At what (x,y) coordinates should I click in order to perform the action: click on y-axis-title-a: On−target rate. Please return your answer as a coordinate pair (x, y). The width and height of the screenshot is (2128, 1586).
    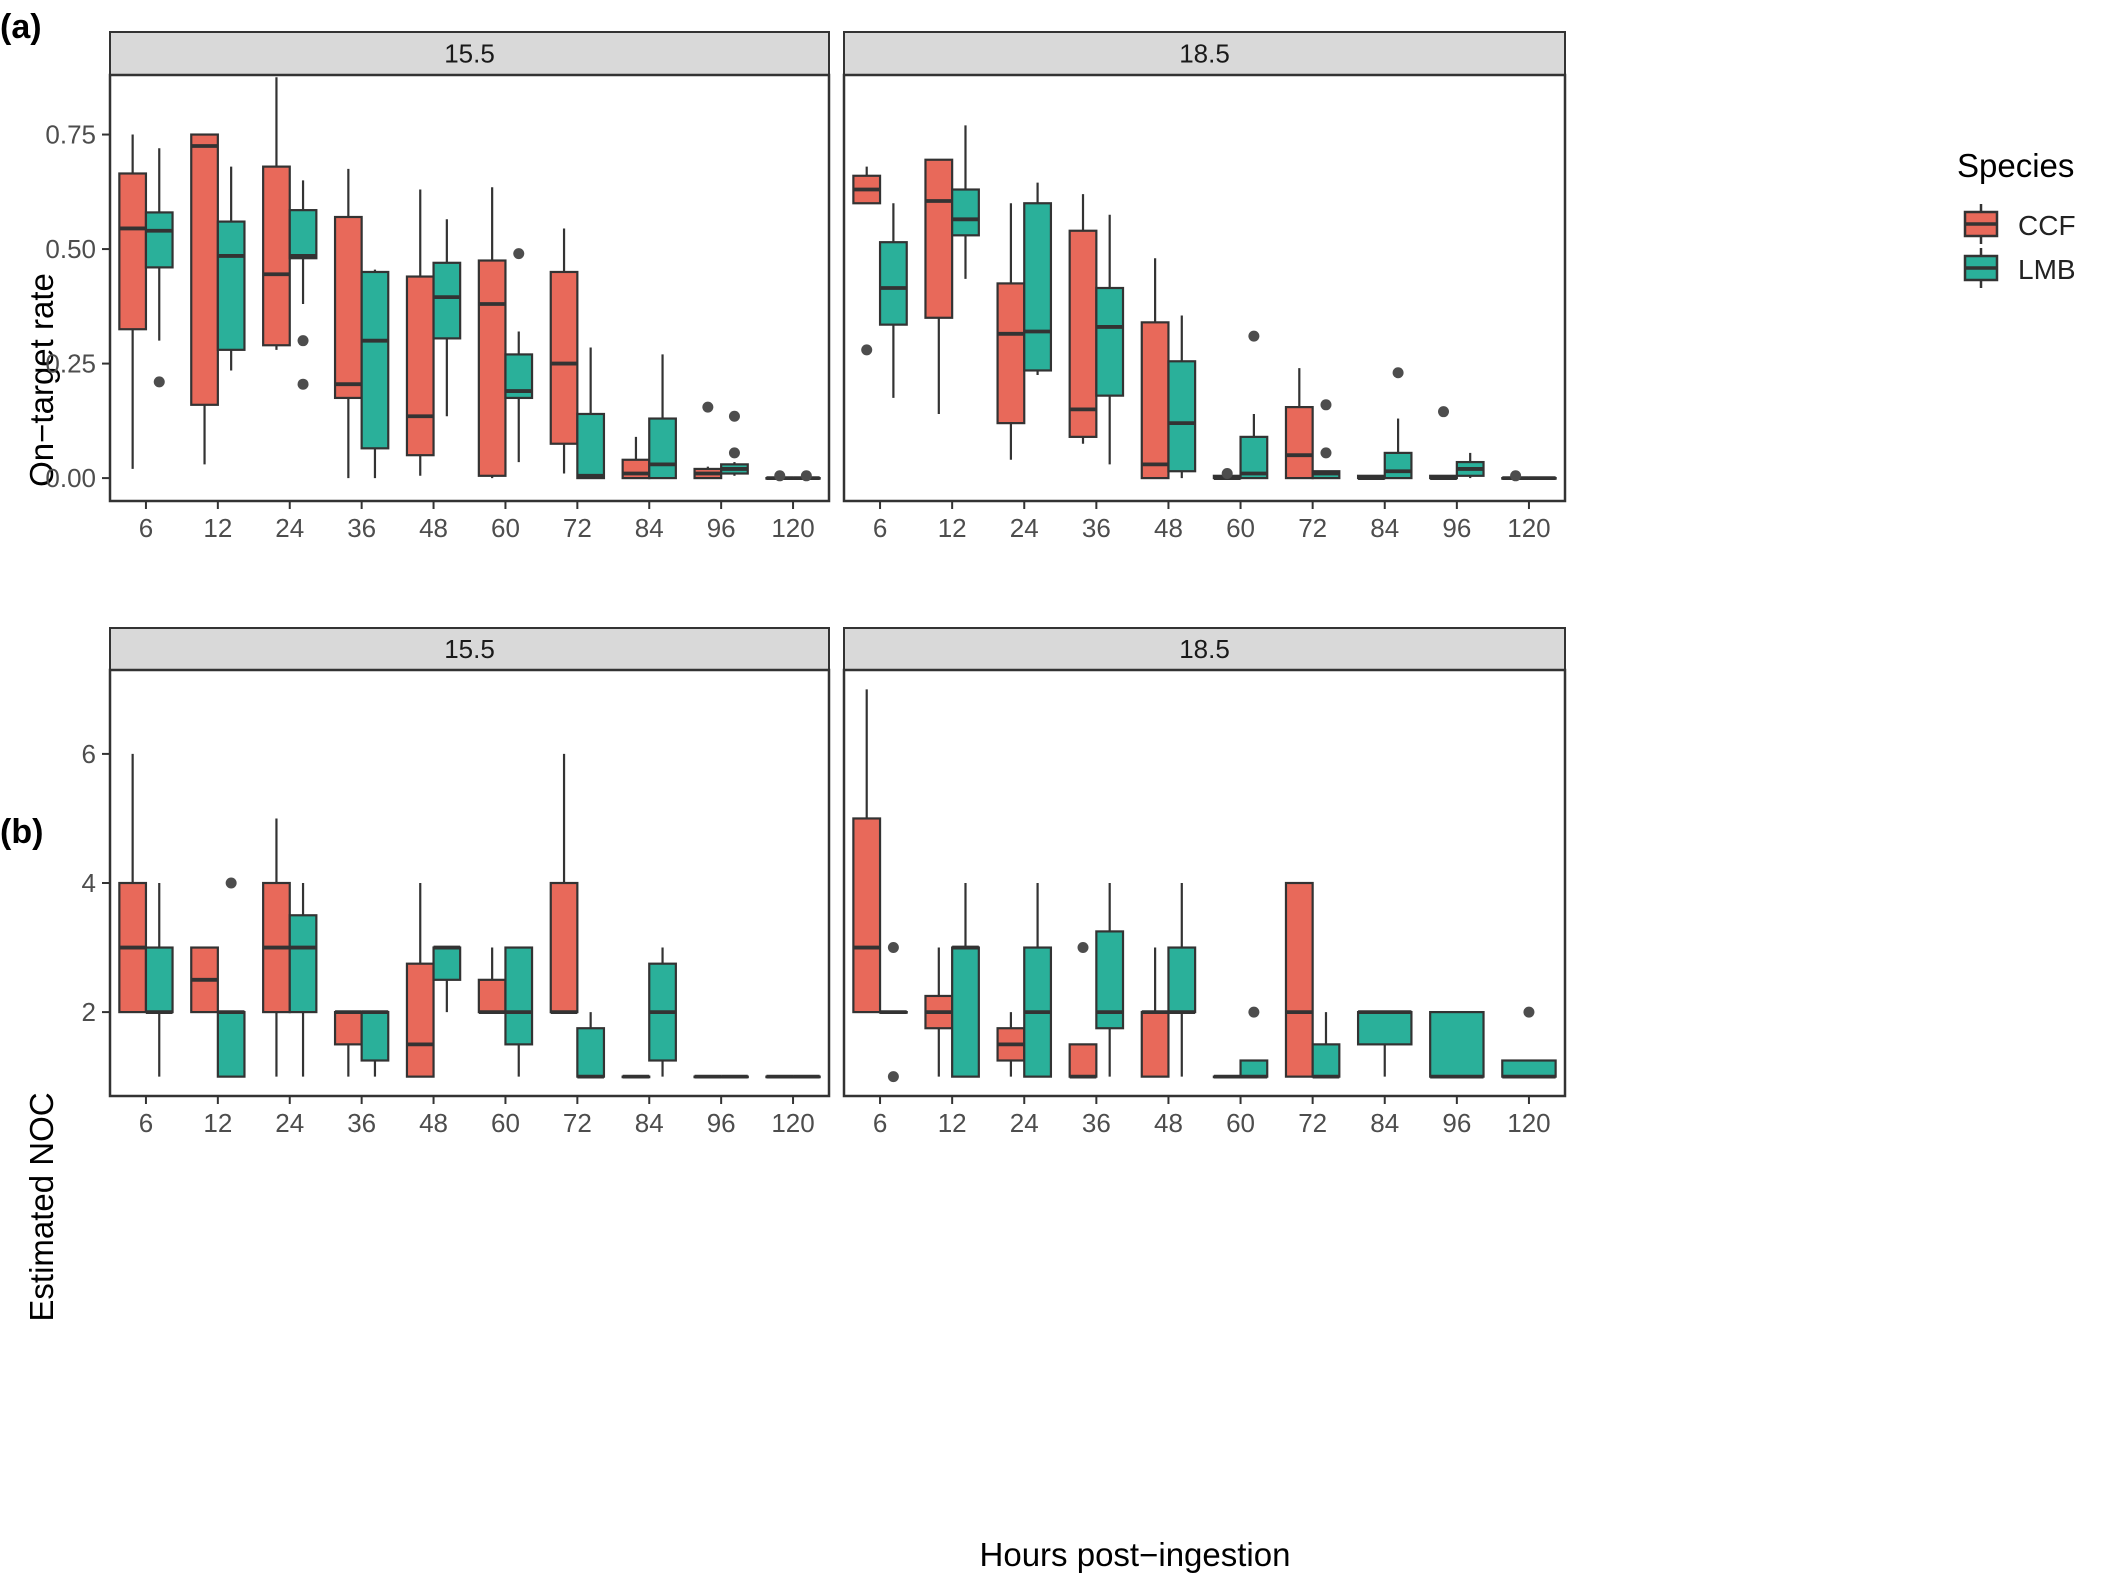
    Looking at the image, I should click on (41, 380).